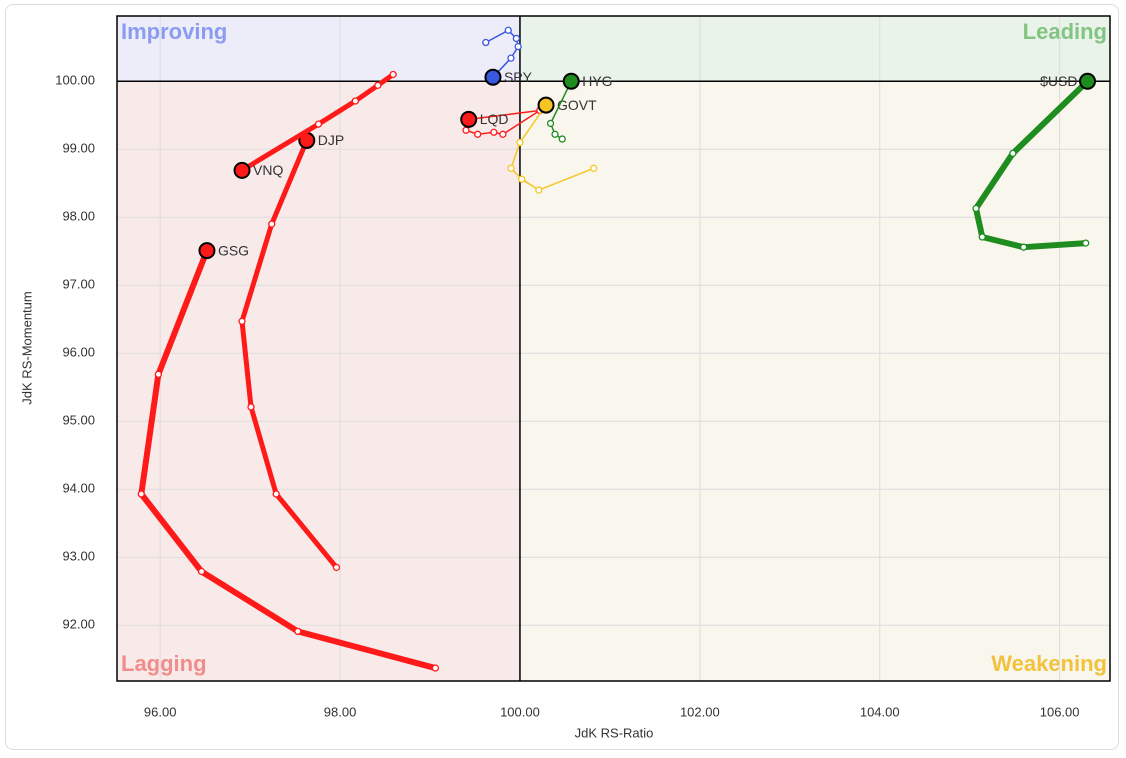  Describe the element at coordinates (268, 170) in the screenshot. I see `series-label: VNQ` at that location.